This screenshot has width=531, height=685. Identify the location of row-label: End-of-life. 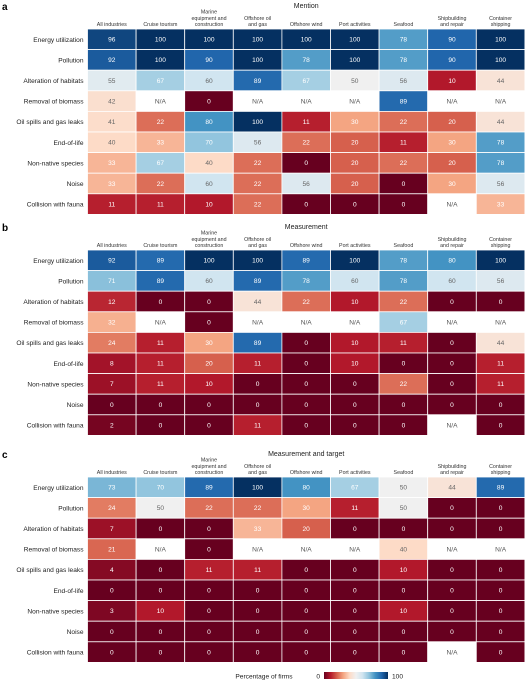
(68, 143).